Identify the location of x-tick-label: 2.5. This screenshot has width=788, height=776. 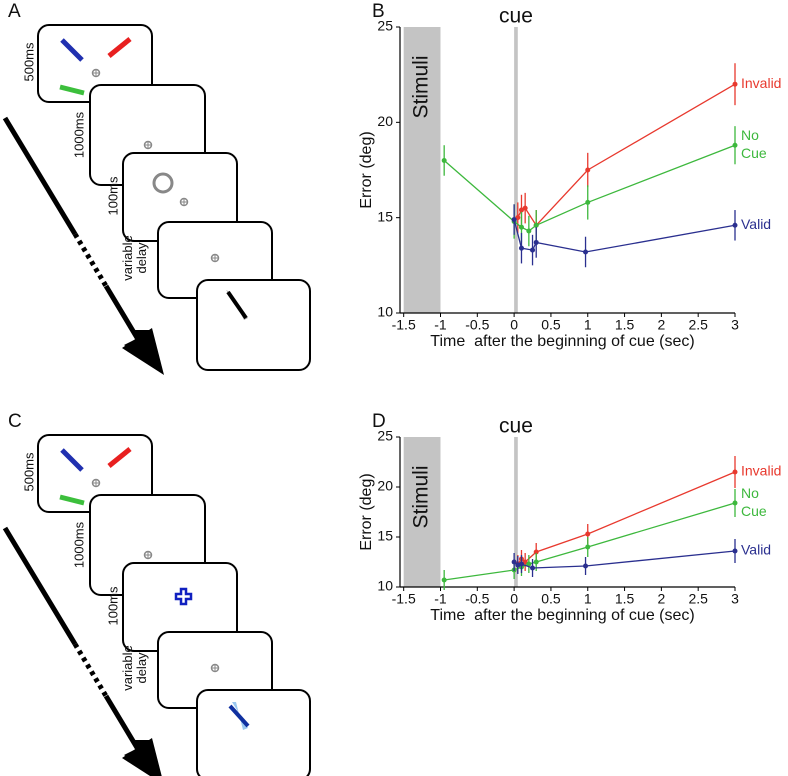
(698, 599).